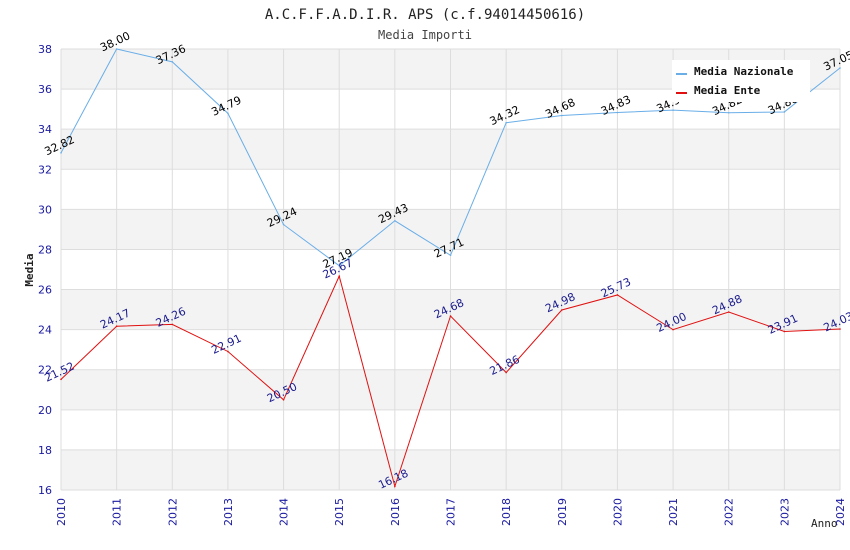  What do you see at coordinates (45, 270) in the screenshot?
I see `y-tick-labels: 16 18 20 22 24 26 28 30 32 34 36 38` at bounding box center [45, 270].